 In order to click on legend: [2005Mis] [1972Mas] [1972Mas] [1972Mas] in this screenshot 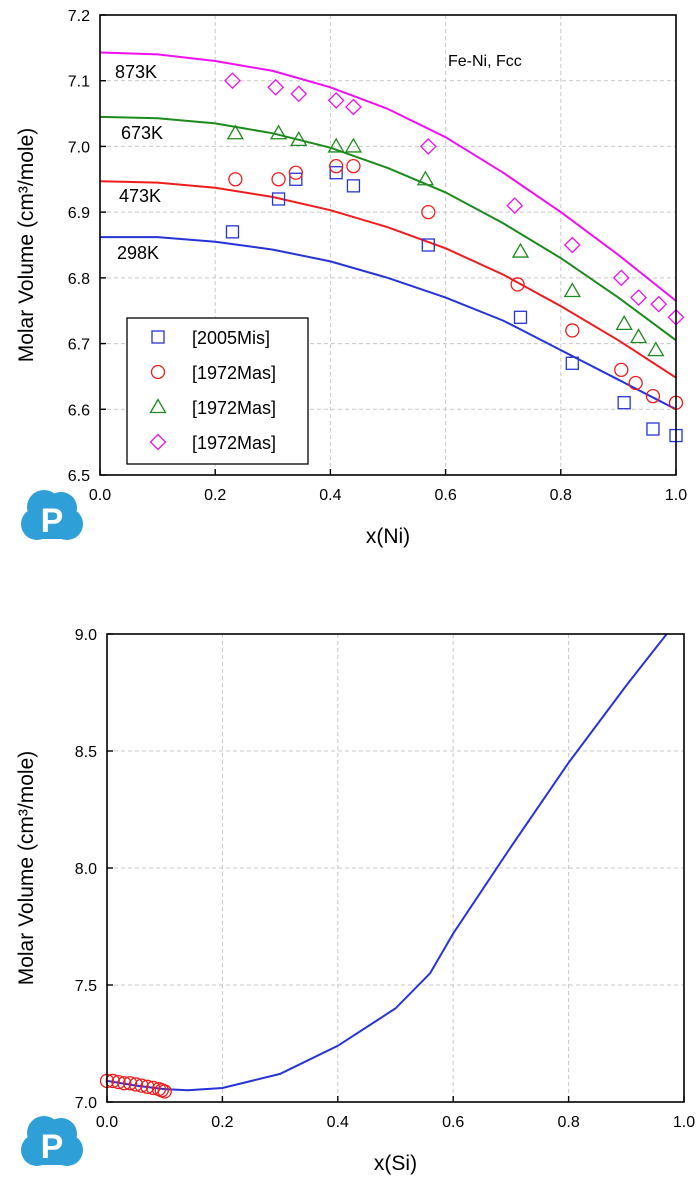, I will do `click(217, 391)`.